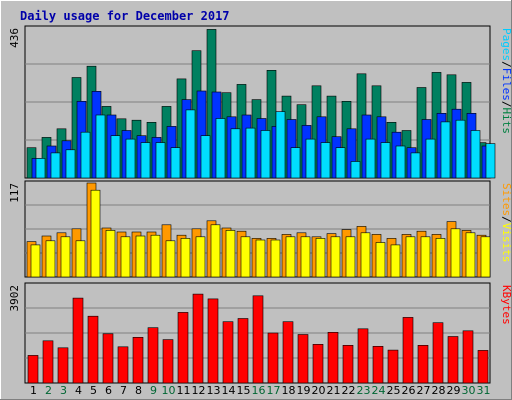 The height and width of the screenshot is (400, 512). Describe the element at coordinates (506, 84) in the screenshot. I see `legend-files: Files` at that location.